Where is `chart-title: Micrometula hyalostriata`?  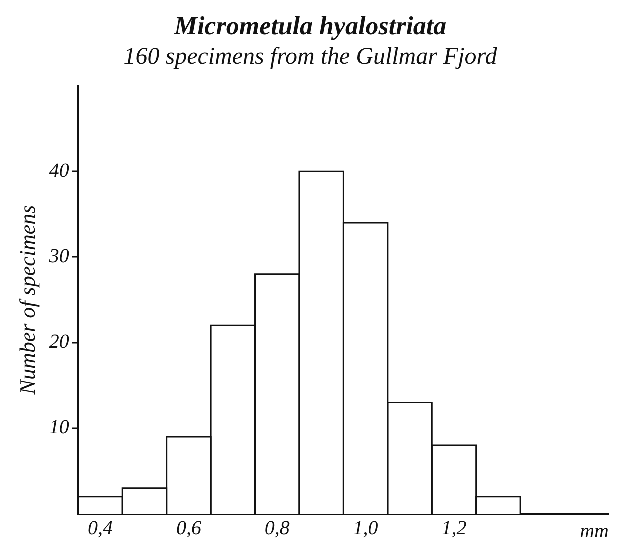 chart-title: Micrometula hyalostriata is located at coordinates (310, 25).